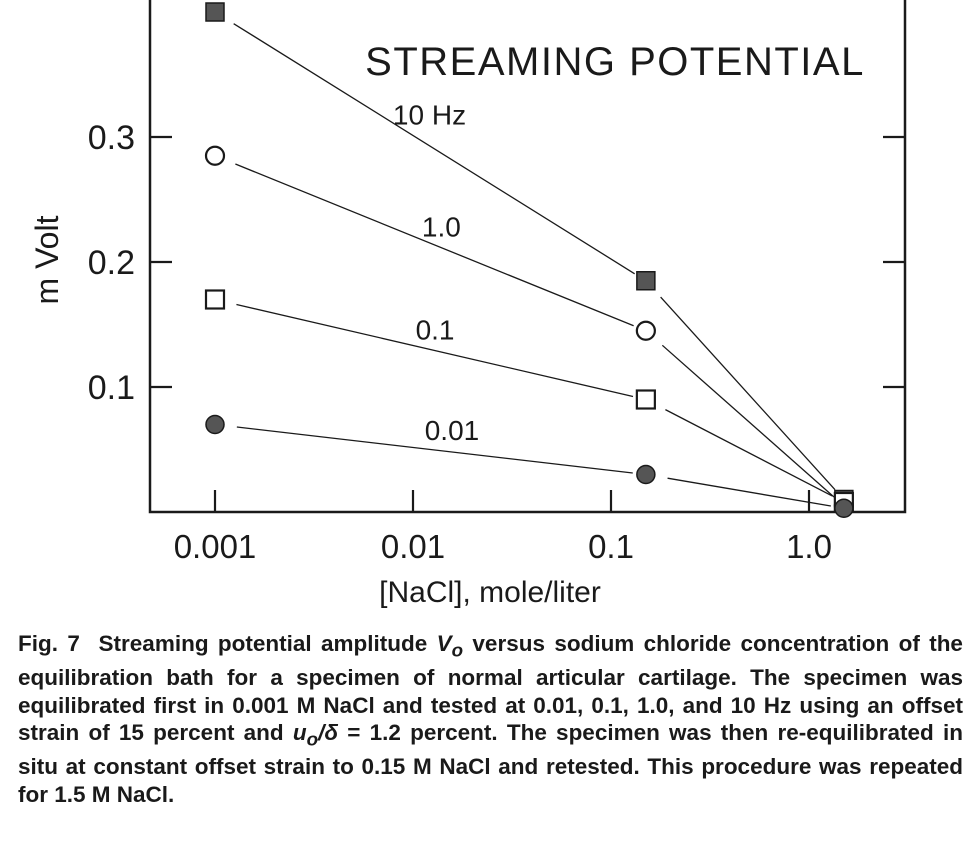  What do you see at coordinates (111, 263) in the screenshot?
I see `y-tick-label: 0.2` at bounding box center [111, 263].